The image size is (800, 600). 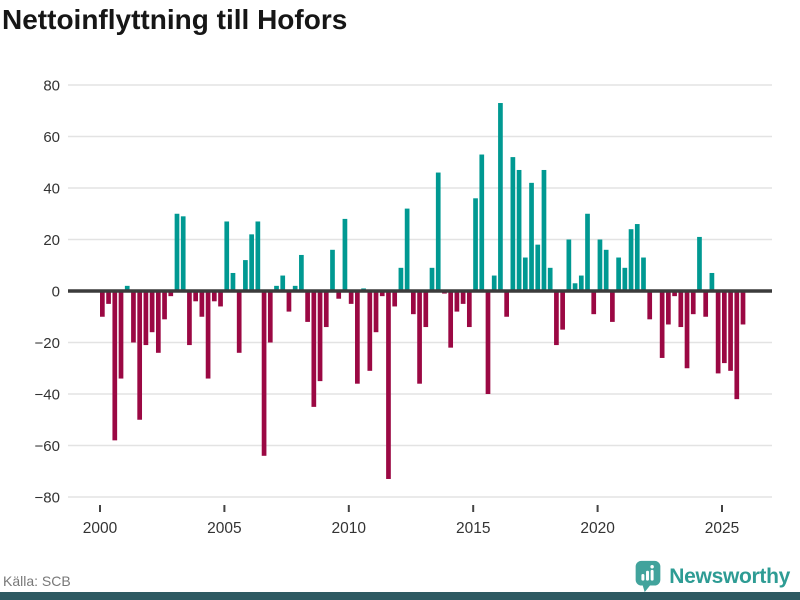 I want to click on bar-q60, so click(x=475, y=244).